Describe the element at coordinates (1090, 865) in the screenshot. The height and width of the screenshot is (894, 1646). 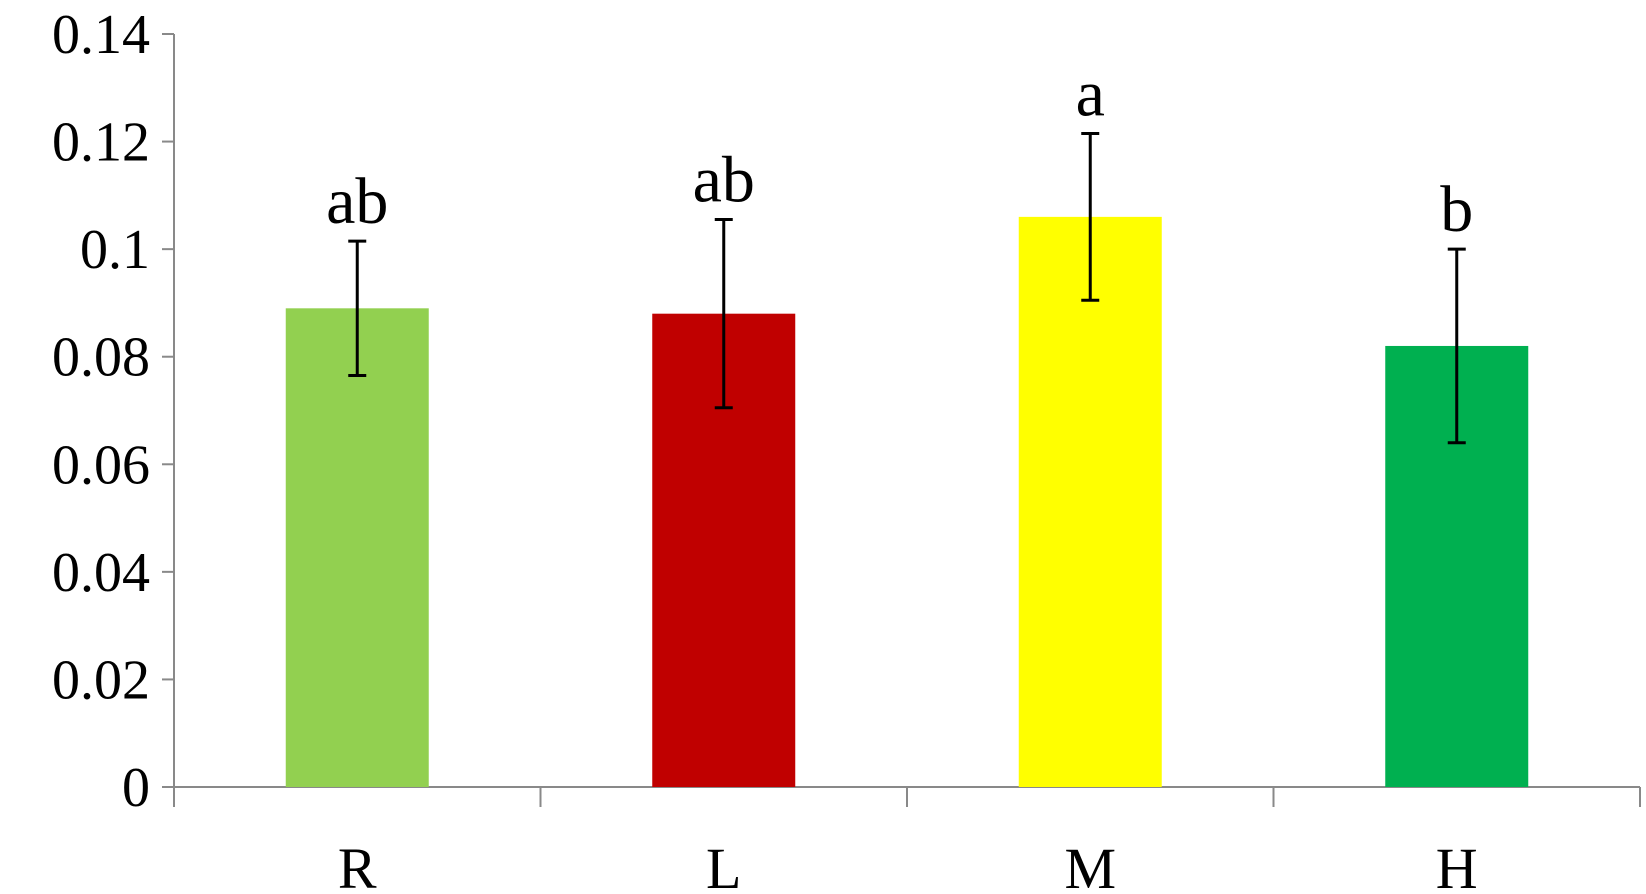
I see `x-tick-label: M` at that location.